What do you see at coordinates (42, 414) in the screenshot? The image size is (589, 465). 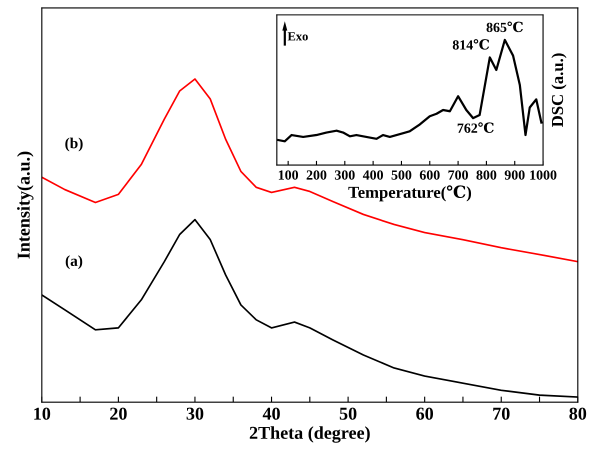 I see `x-tick-label: 10` at bounding box center [42, 414].